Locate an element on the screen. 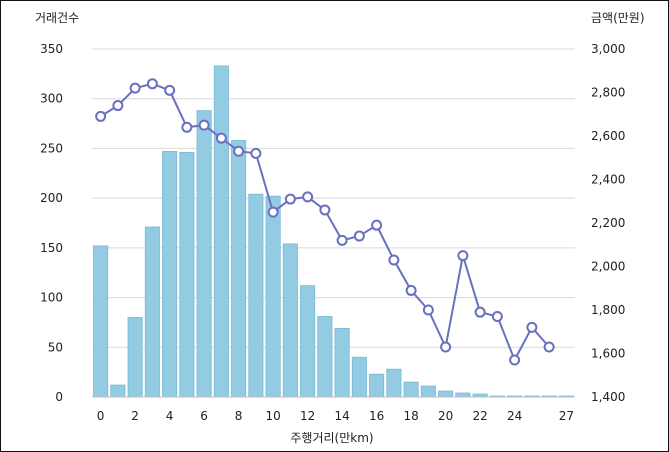  left-tick-0: 0 is located at coordinates (59, 397).